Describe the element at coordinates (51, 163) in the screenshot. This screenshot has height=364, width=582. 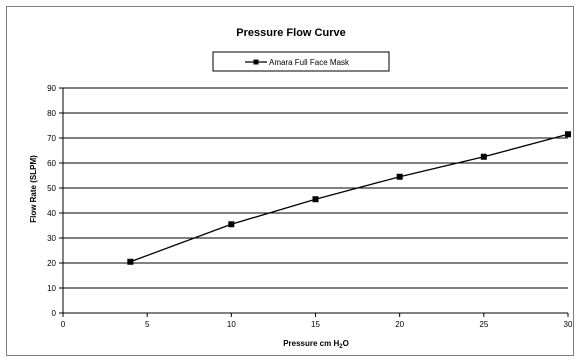
I see `y-tick-label-60: 60` at that location.